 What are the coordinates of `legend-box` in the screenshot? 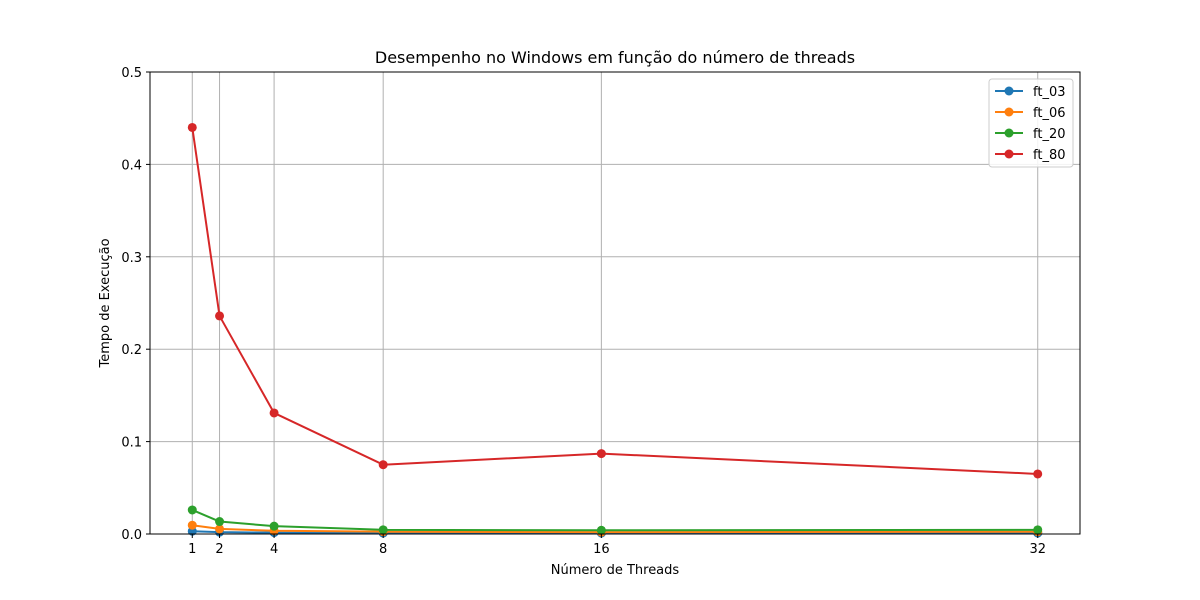 It's located at (1031, 123).